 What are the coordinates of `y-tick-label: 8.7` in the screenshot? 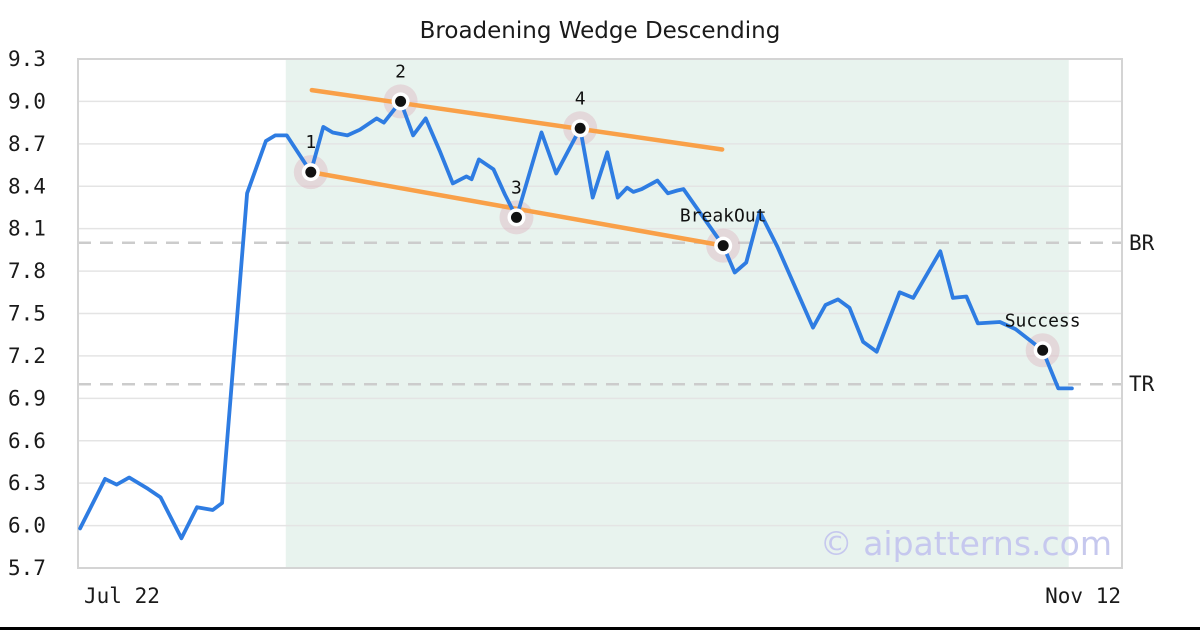 It's located at (27, 144).